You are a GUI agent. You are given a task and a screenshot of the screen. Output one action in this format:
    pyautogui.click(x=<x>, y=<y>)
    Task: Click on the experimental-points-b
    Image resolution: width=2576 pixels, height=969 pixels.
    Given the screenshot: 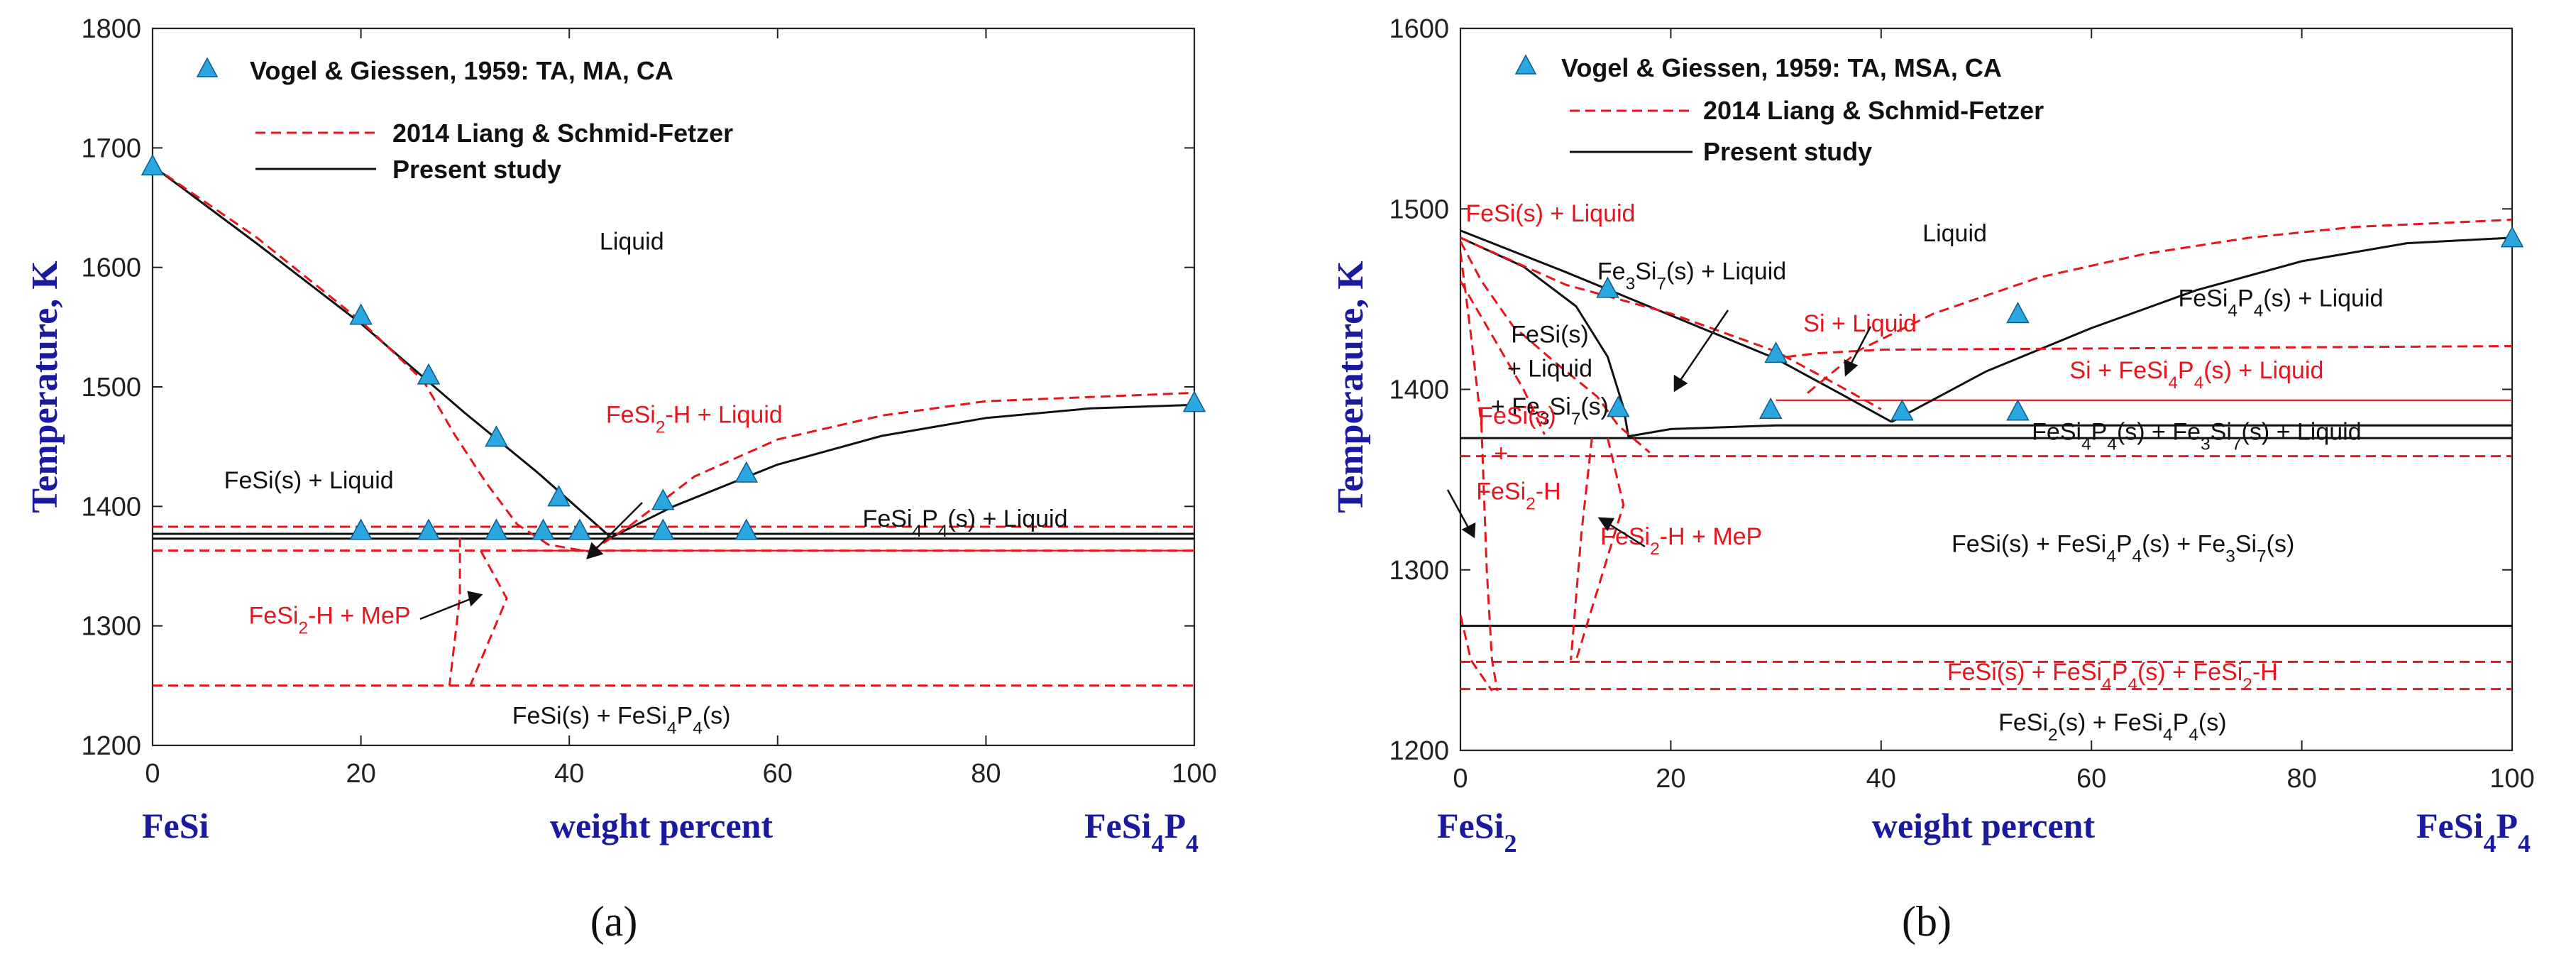 What is the action you would take?
    pyautogui.click(x=2060, y=324)
    